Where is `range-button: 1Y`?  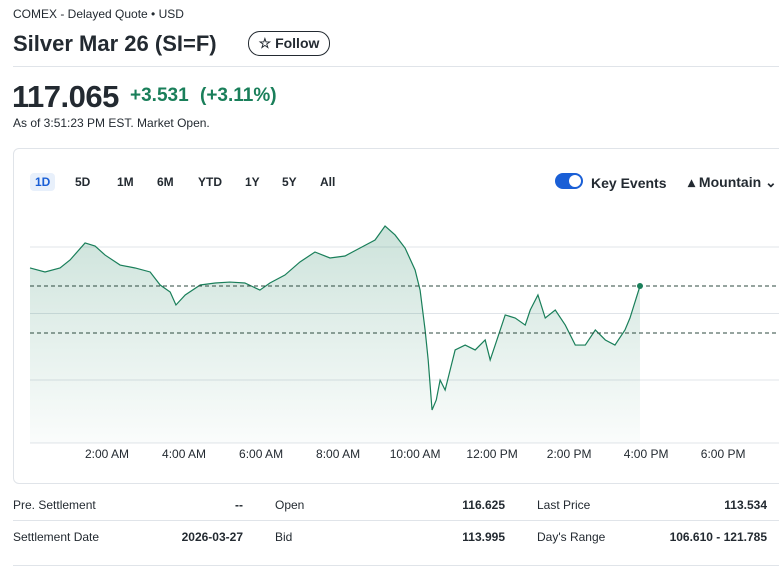
range-button: 1Y is located at coordinates (252, 182).